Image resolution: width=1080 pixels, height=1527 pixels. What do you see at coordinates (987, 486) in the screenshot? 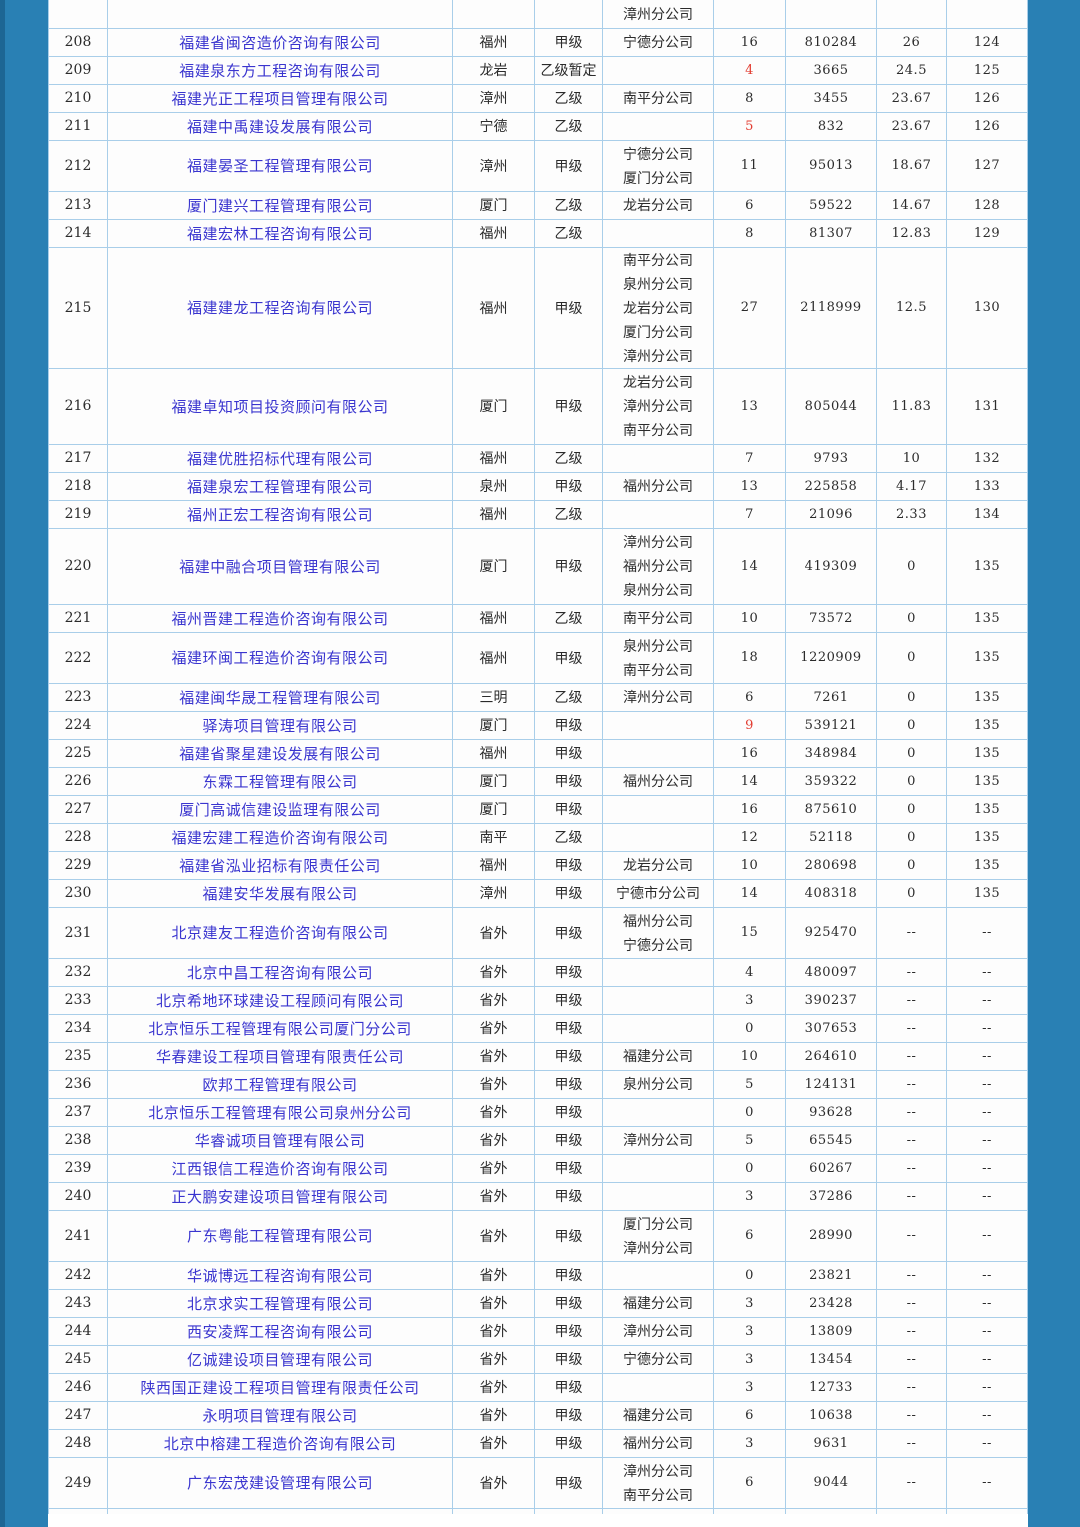
I see `cell-province-rank: 133` at bounding box center [987, 486].